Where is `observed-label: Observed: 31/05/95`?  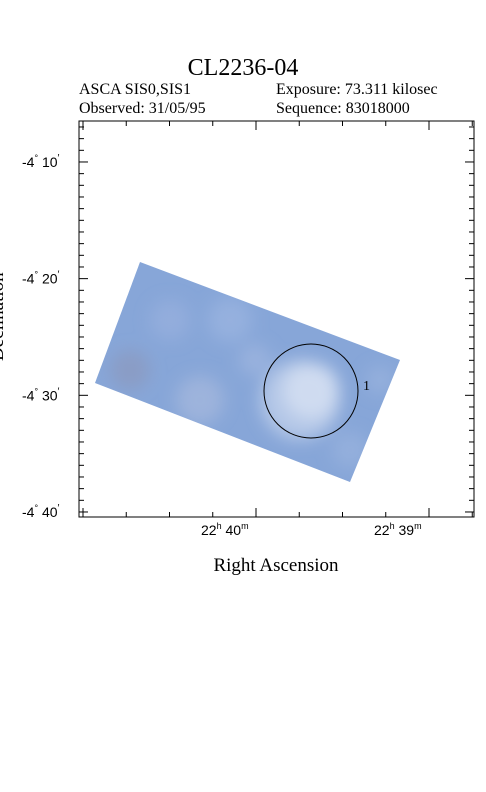
observed-label: Observed: 31/05/95 is located at coordinates (142, 108).